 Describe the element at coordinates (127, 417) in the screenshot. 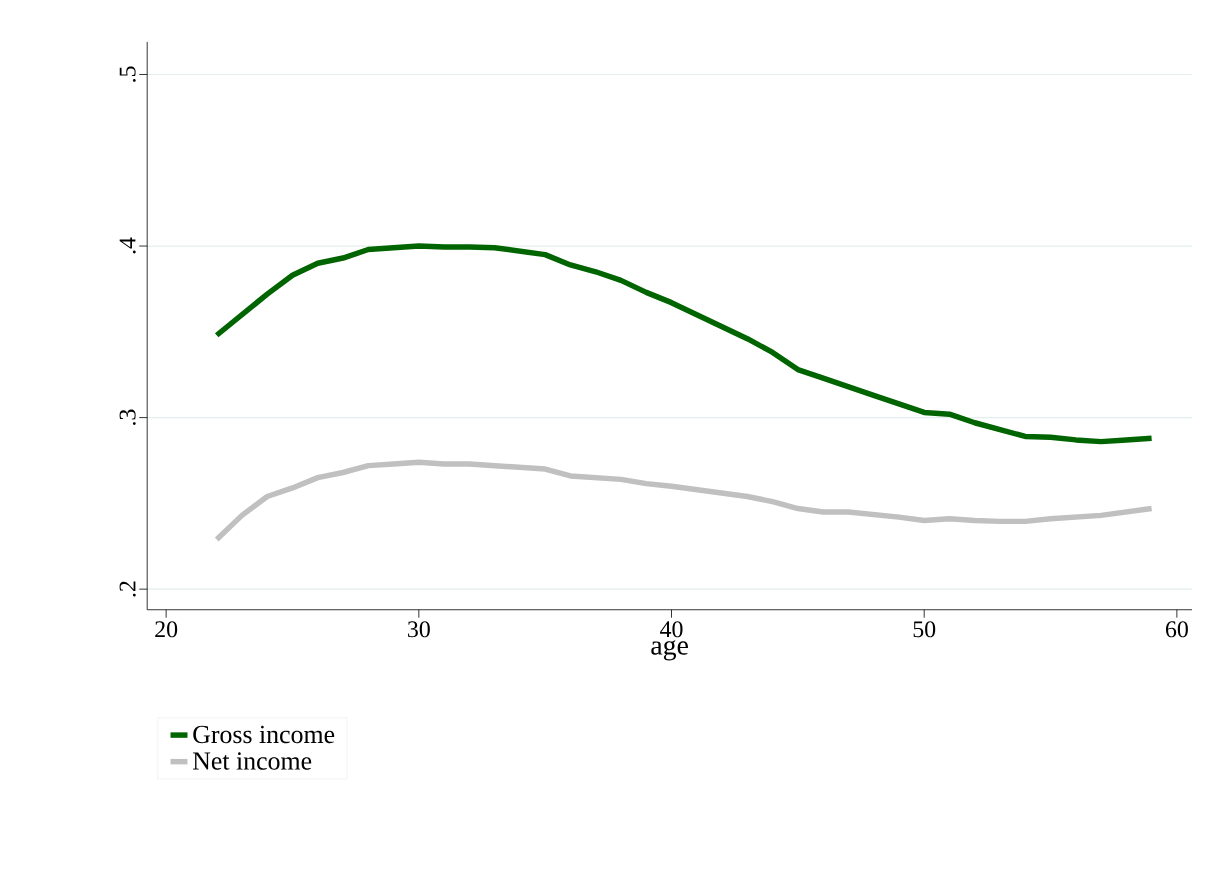

I see `y-tick-label: .3` at that location.